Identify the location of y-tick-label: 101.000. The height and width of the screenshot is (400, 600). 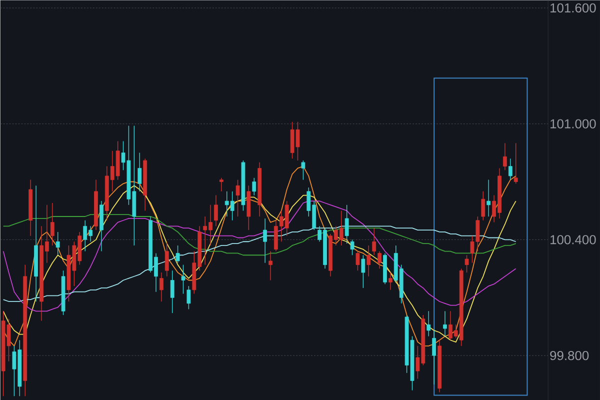
(573, 123).